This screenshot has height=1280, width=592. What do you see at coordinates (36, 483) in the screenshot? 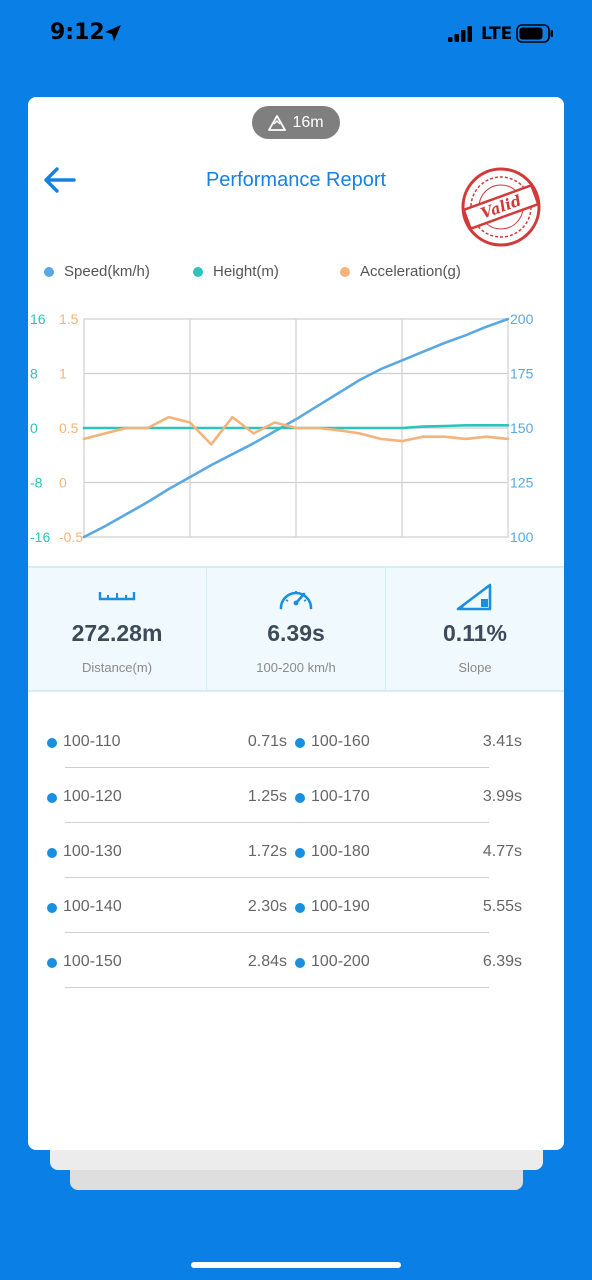
I see `y-tick-label-height: -8` at bounding box center [36, 483].